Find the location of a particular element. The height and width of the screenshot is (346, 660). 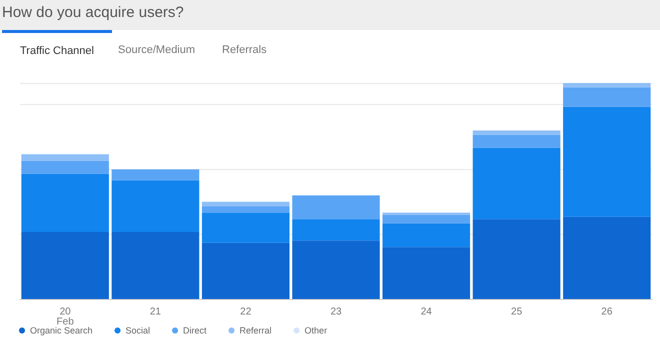

x-tick-label: 26 is located at coordinates (607, 312).